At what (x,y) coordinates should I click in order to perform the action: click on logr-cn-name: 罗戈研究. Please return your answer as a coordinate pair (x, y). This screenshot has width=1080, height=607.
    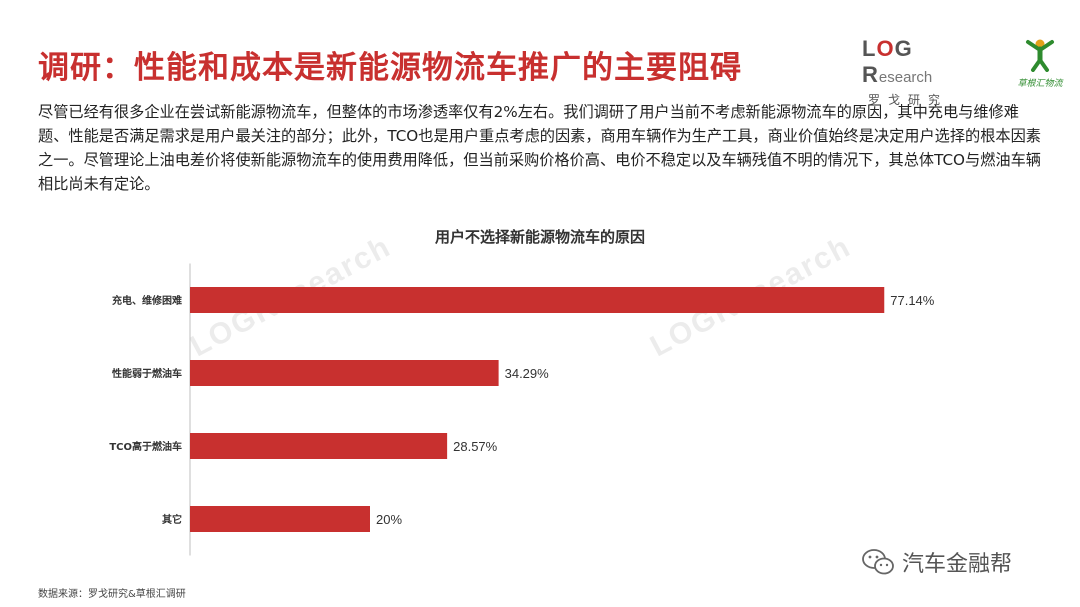
    Looking at the image, I should click on (908, 100).